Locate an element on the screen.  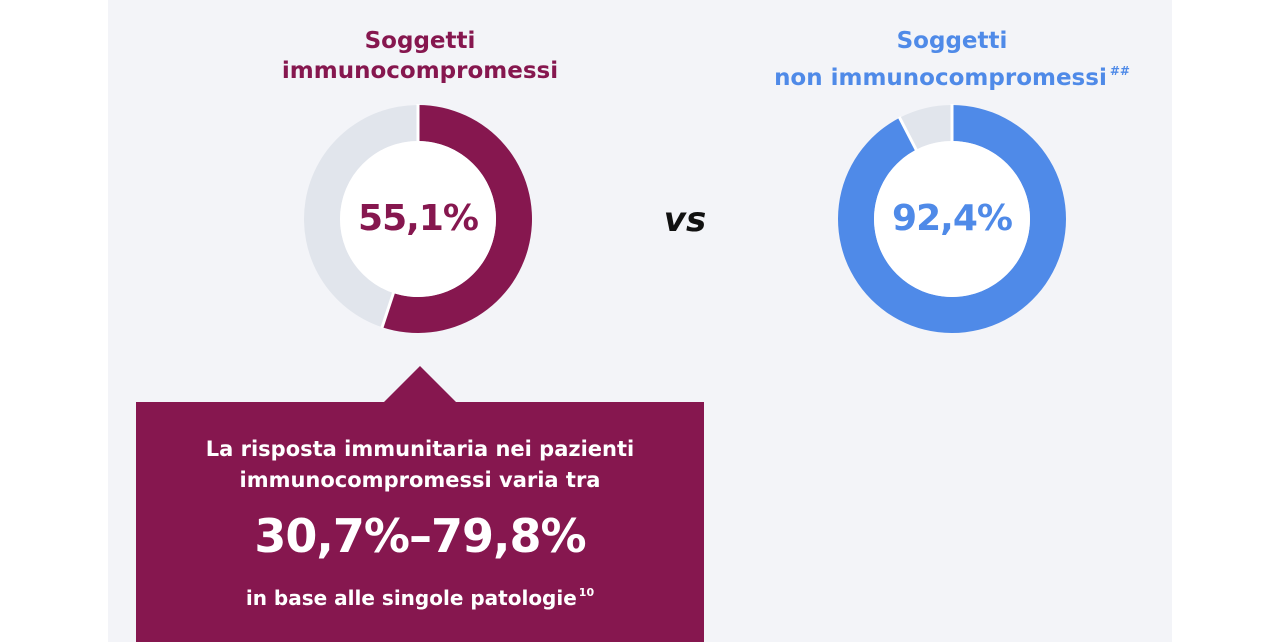
right-donut-svg is located at coordinates (952, 218).